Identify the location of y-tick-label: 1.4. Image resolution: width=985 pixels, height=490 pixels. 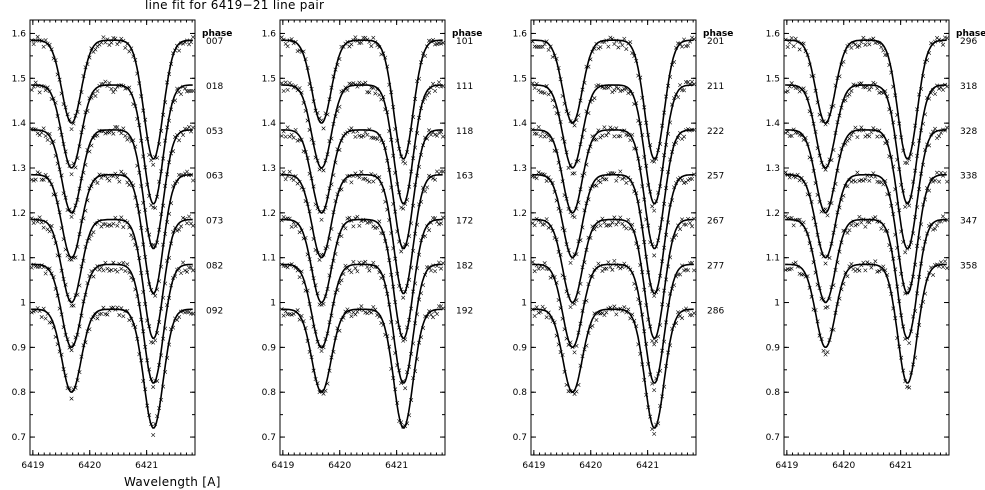
(269, 124).